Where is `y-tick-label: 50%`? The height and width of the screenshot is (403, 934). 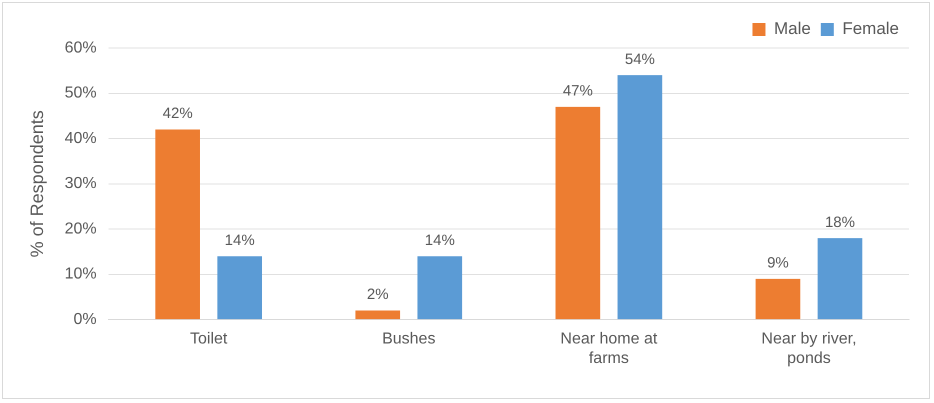 y-tick-label: 50% is located at coordinates (80, 93).